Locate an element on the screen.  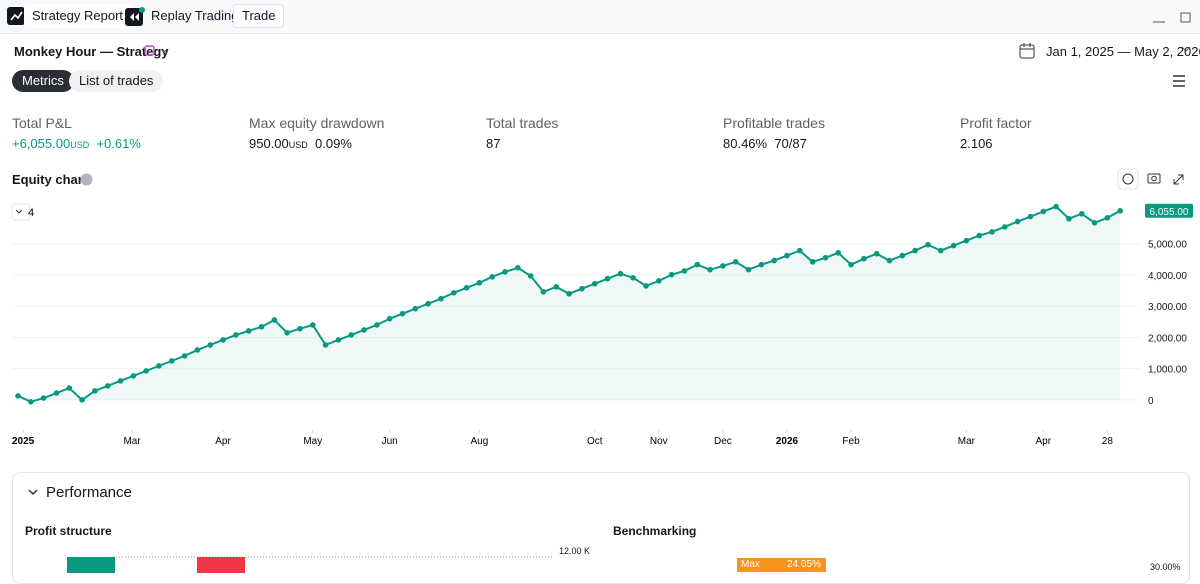
legend-toggle is located at coordinates (21, 212).